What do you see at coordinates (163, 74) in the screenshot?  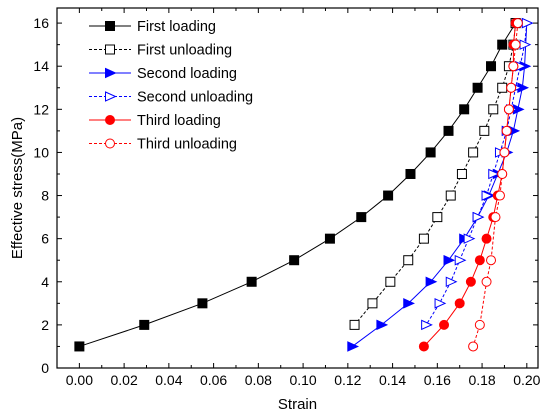 I see `legend-item: Second loading` at bounding box center [163, 74].